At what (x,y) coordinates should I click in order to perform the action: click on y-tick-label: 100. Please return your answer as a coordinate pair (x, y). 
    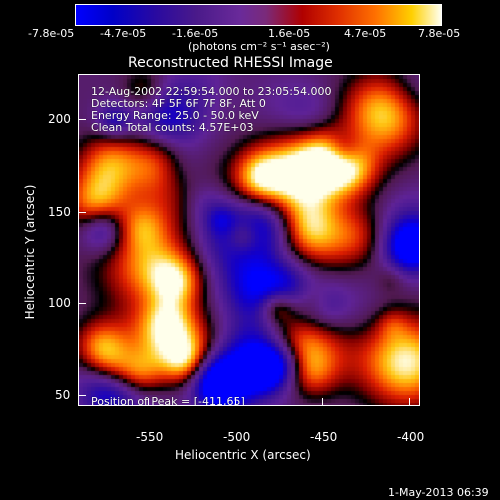
    Looking at the image, I should click on (59, 303).